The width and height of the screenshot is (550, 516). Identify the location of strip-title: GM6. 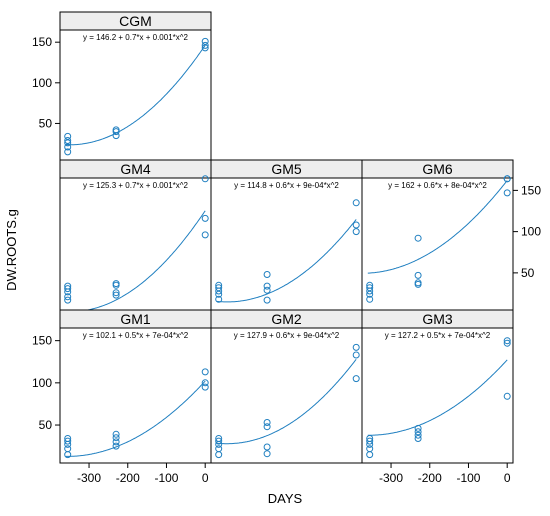
(437, 169).